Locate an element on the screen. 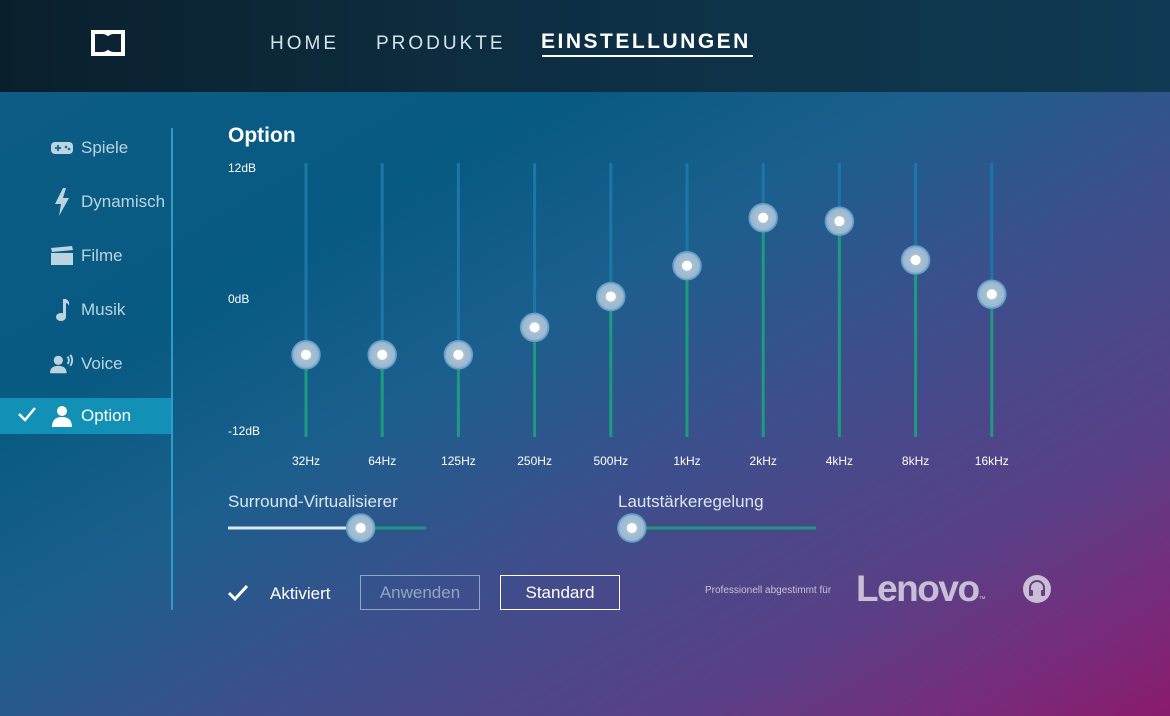  sidebar-item-voice: Voice is located at coordinates (85, 364).